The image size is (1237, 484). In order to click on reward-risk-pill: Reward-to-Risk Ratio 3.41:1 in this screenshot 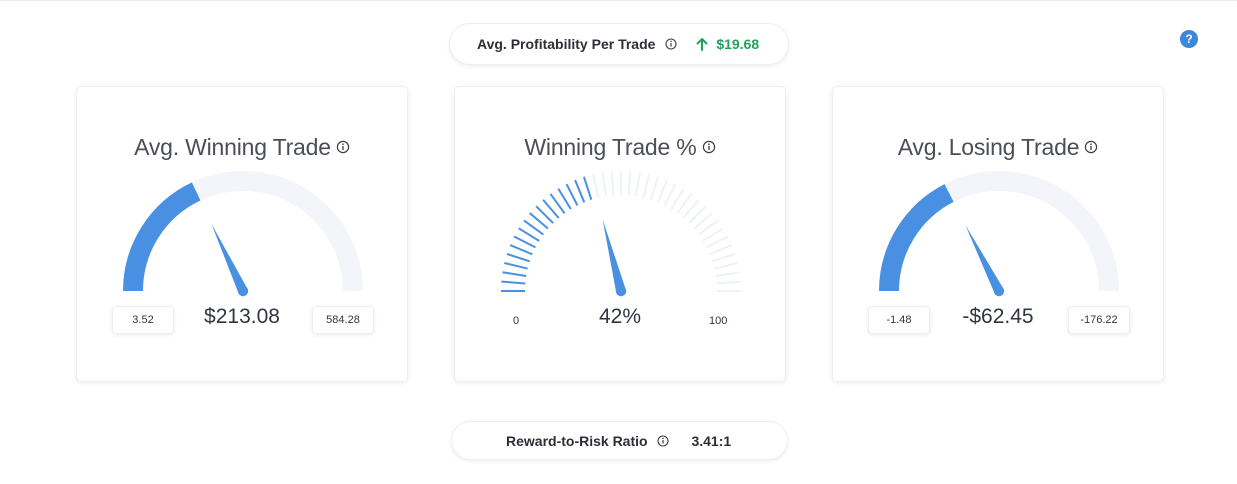, I will do `click(619, 440)`.